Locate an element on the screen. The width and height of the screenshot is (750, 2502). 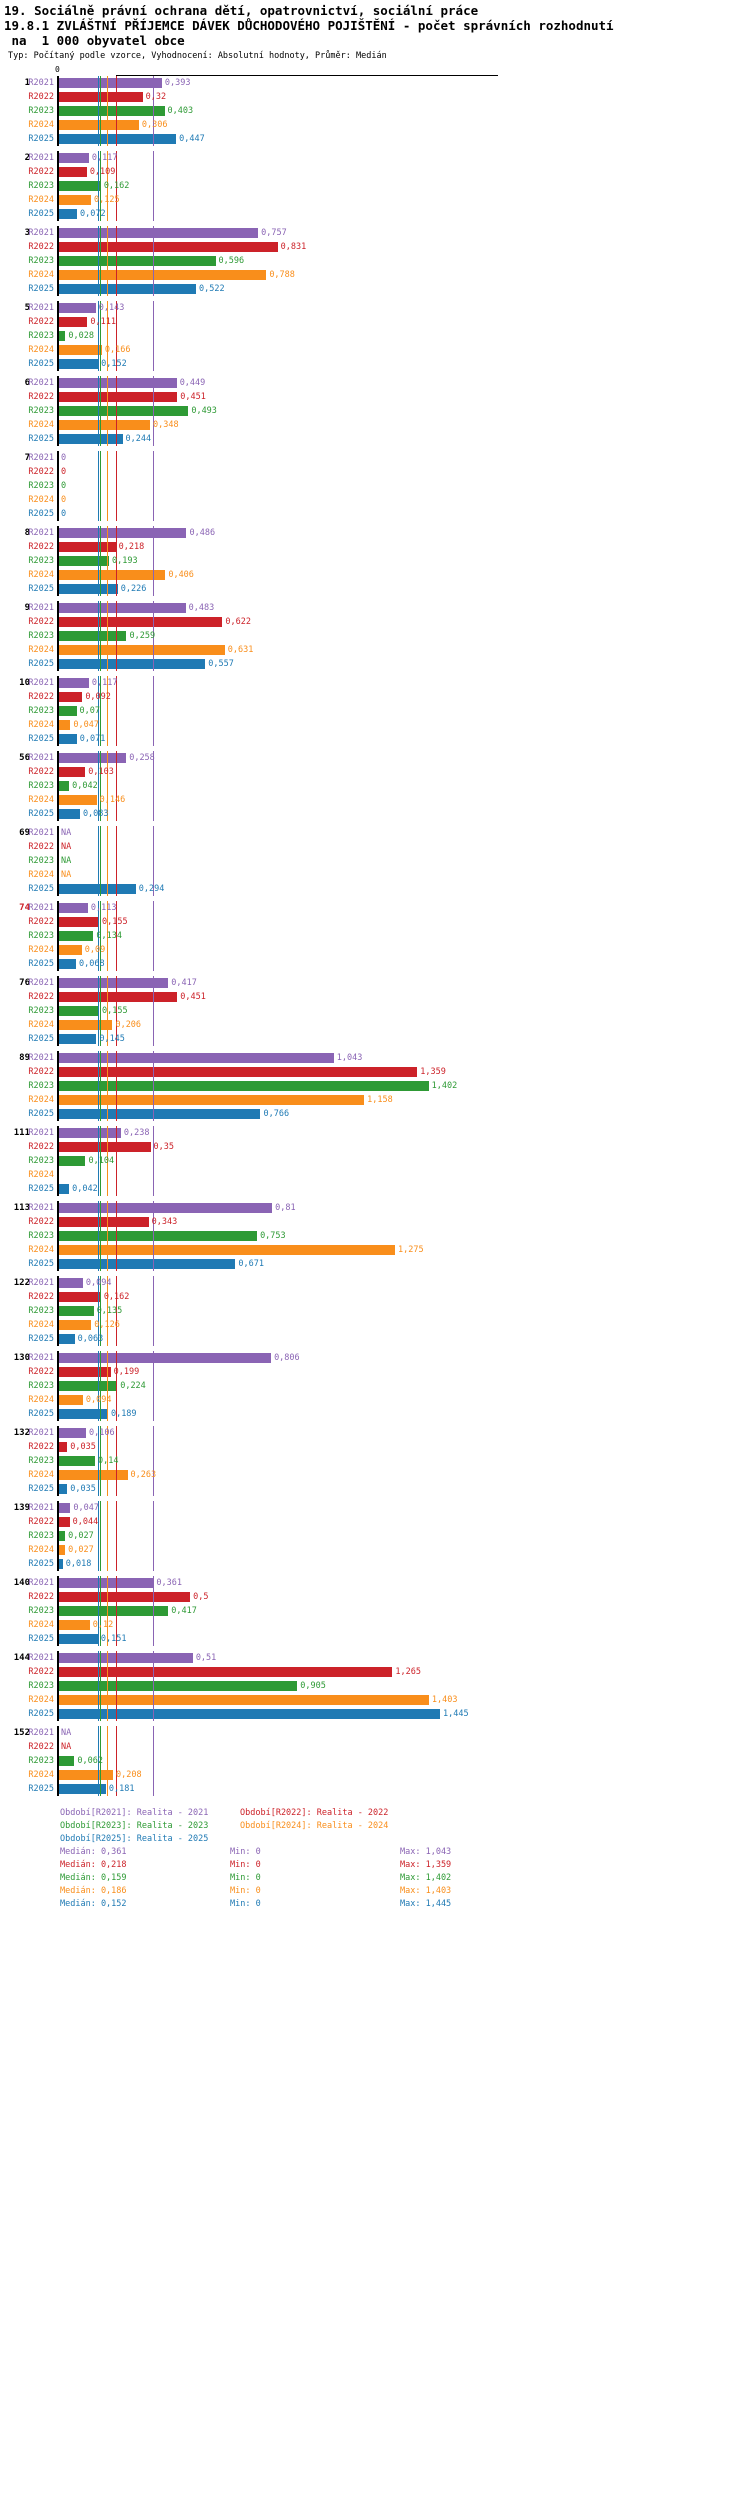
value-label: 0,193 is located at coordinates (125, 561).